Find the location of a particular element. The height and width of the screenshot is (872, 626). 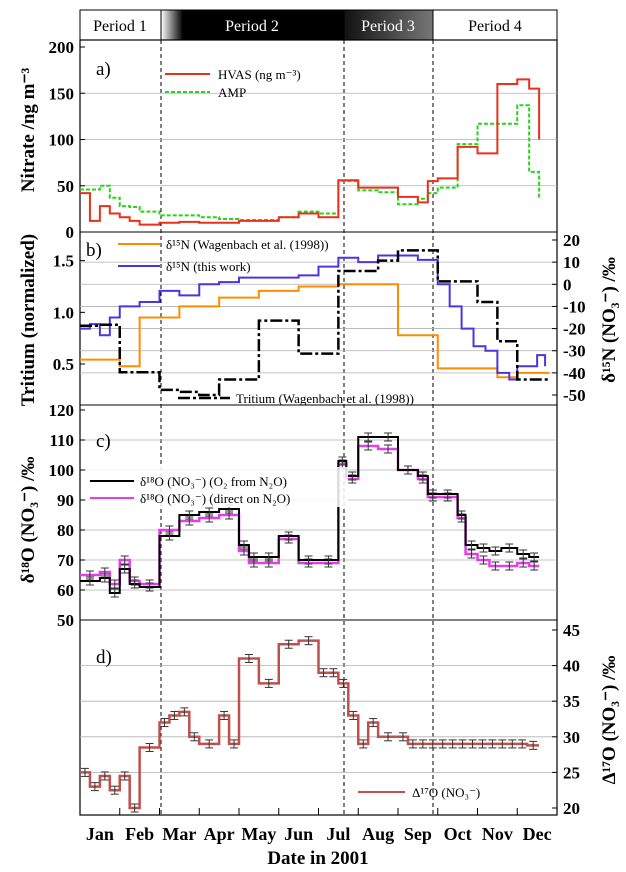

month-label: Apr is located at coordinates (219, 834).